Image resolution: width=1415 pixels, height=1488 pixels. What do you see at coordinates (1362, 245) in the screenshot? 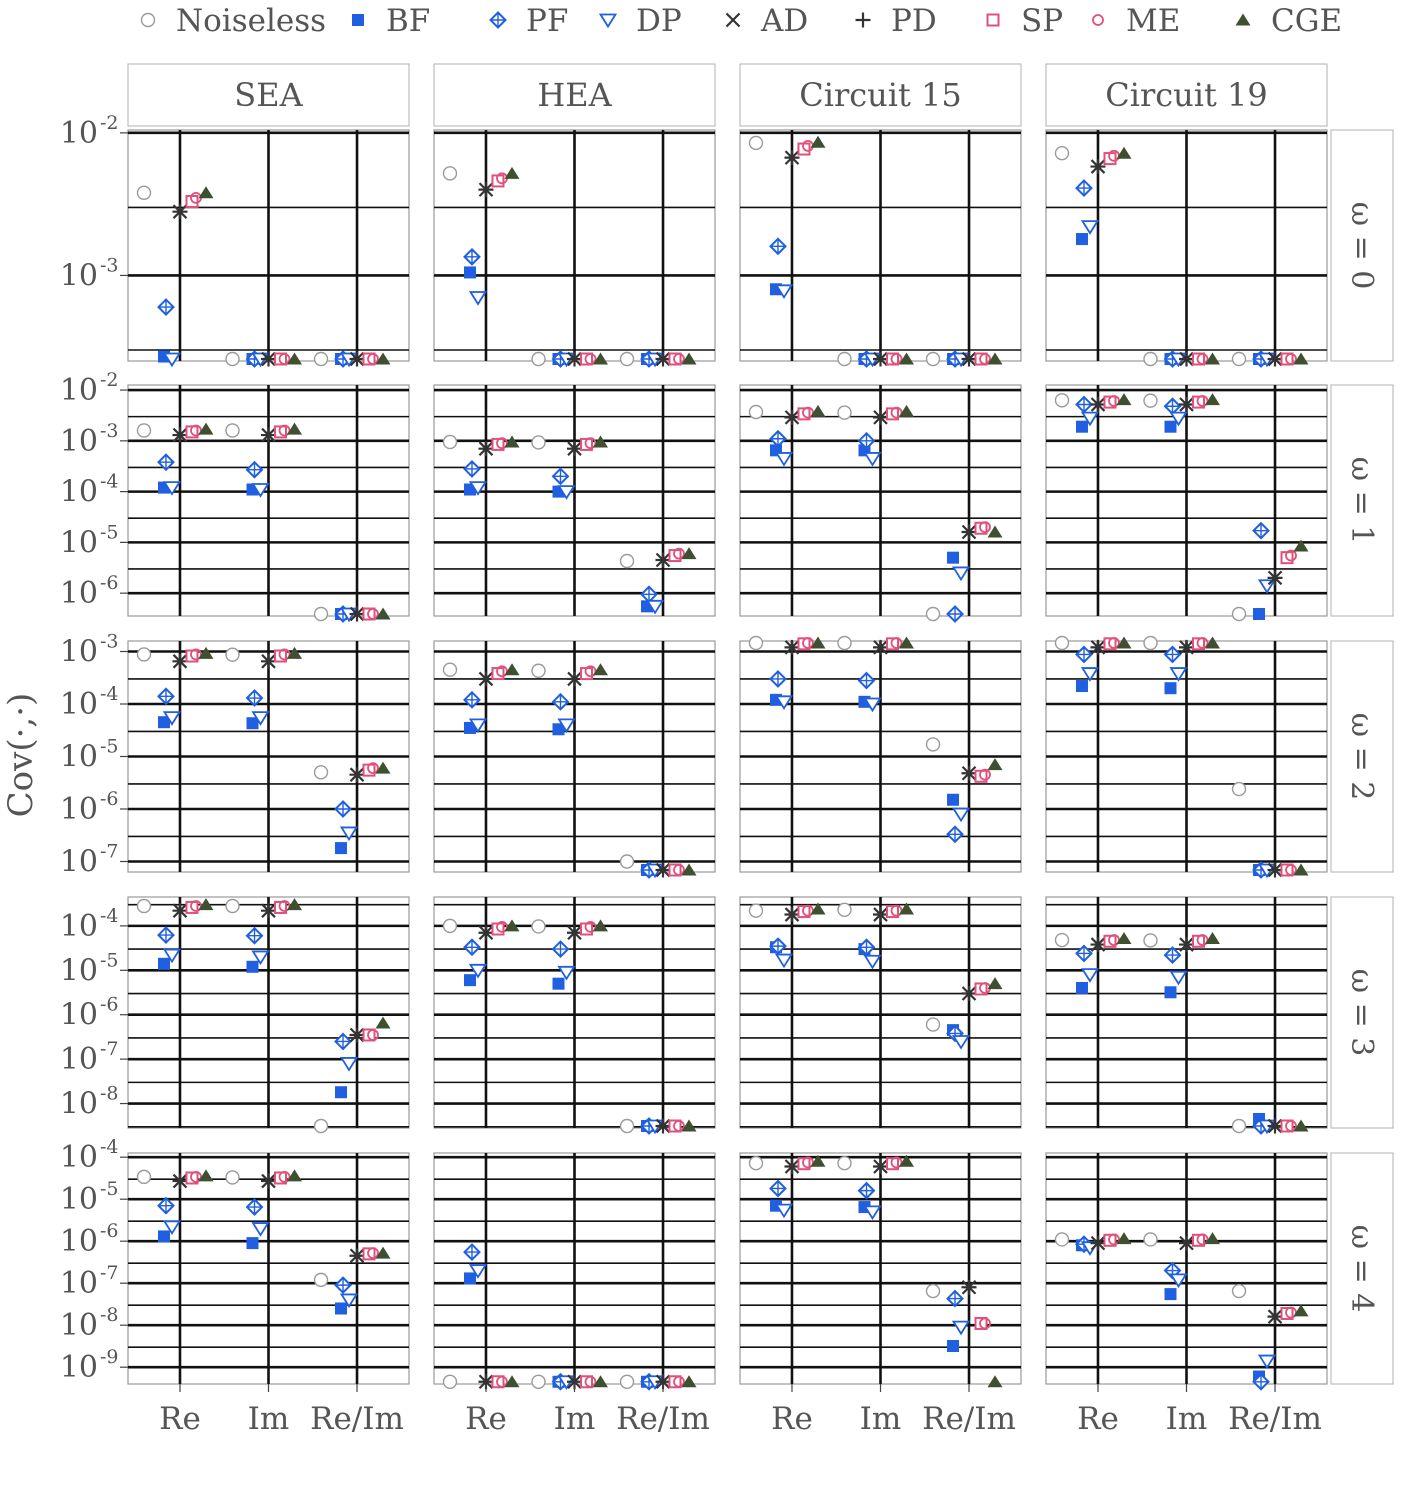
I see `row-strip-0: ω = 0` at bounding box center [1362, 245].